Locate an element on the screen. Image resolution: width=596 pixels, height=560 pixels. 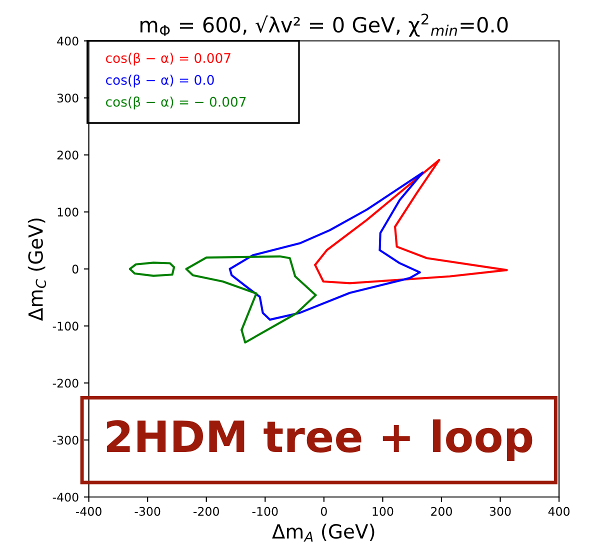
x-tick-label: -300 is located at coordinates (147, 511).